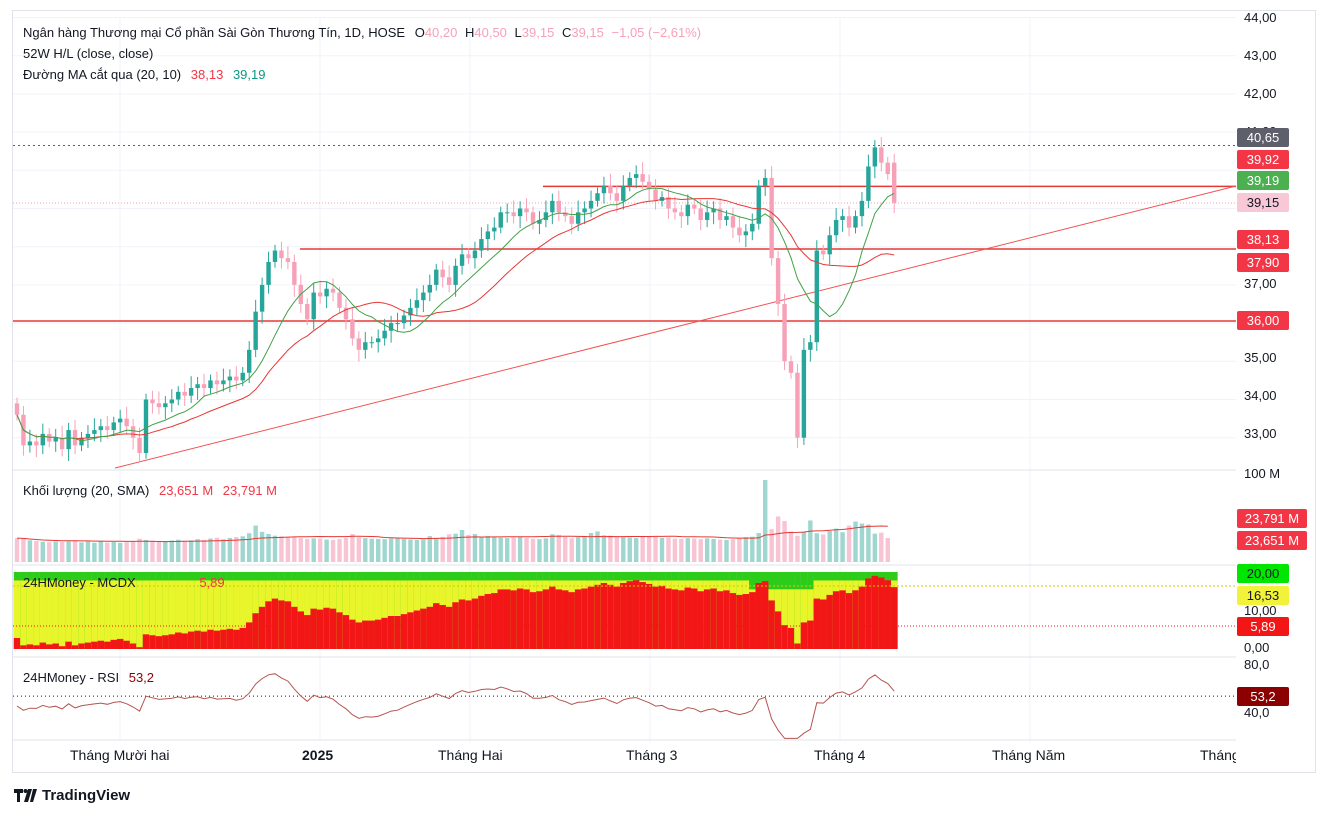 The image size is (1329, 817). I want to click on legend-rsi-value: 53,2, so click(141, 677).